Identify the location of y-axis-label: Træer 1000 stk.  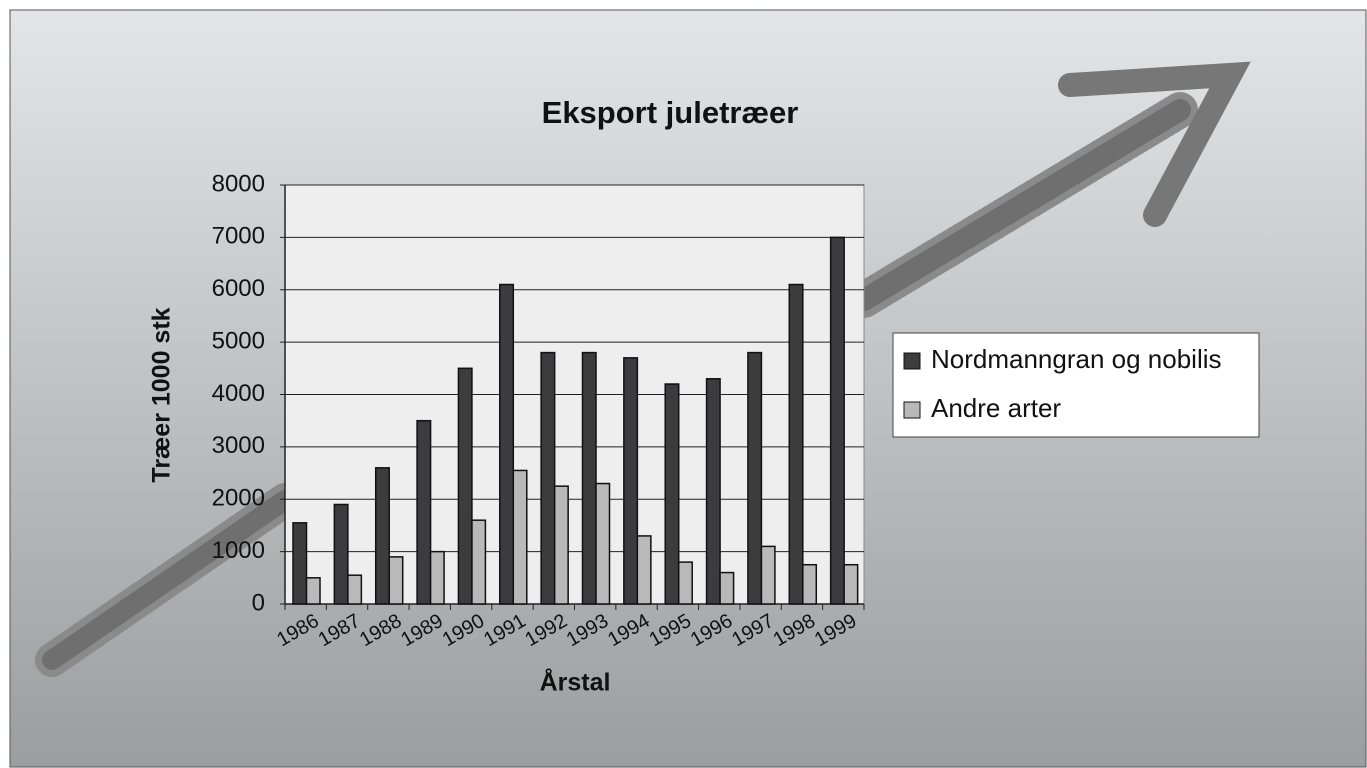
(162, 394).